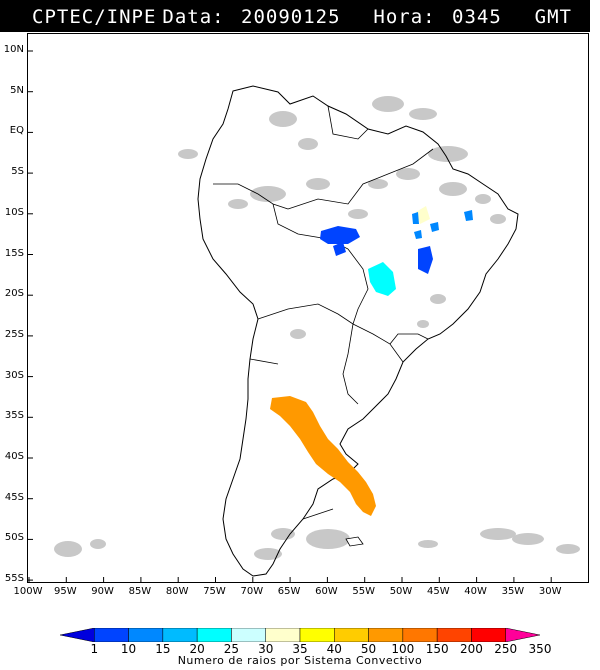 This screenshot has width=600, height=670. I want to click on color-scale-label: 25, so click(231, 649).